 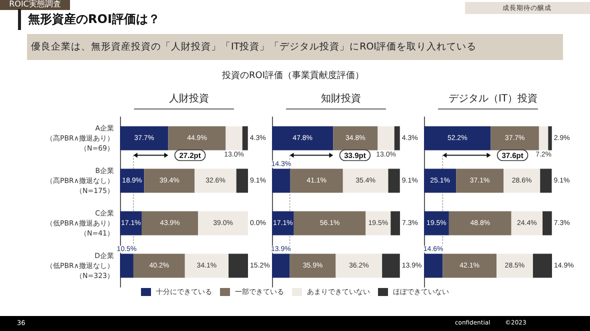 What do you see at coordinates (341, 98) in the screenshot?
I see `chart-title: 知財投資` at bounding box center [341, 98].